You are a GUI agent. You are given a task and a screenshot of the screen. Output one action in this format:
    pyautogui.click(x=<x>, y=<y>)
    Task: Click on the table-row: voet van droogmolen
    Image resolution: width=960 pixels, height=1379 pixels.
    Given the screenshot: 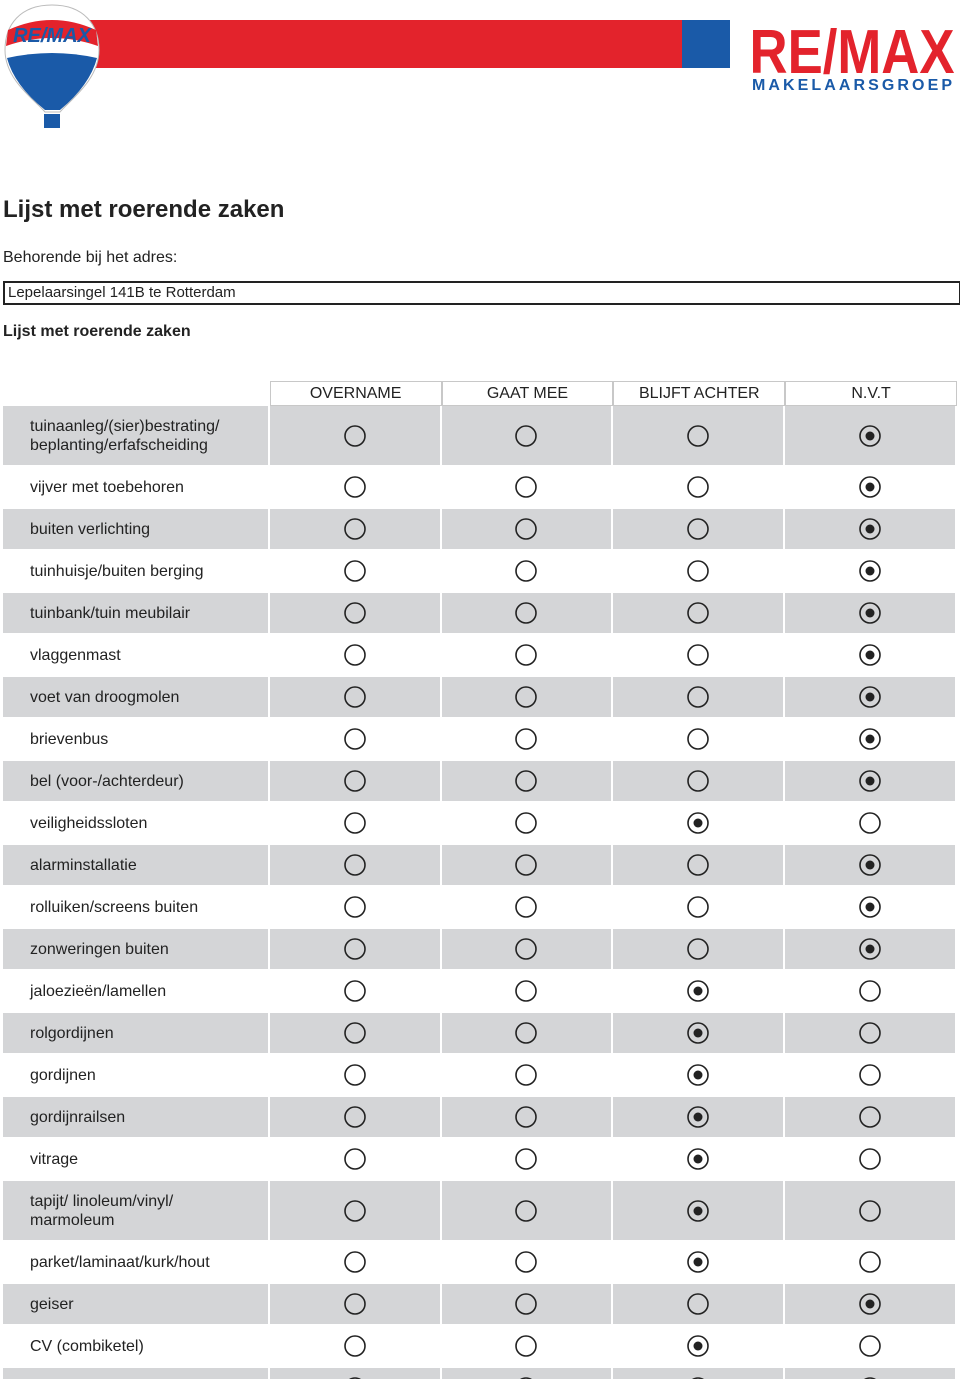 What is the action you would take?
    pyautogui.click(x=480, y=698)
    